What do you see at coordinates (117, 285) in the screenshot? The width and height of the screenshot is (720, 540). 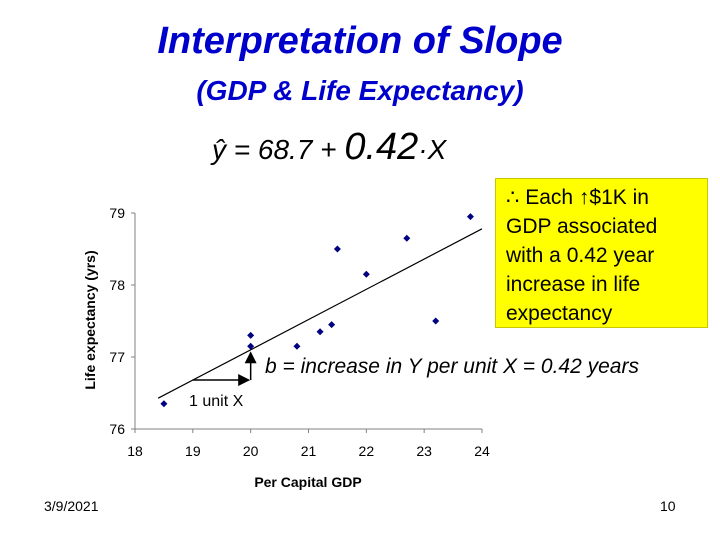 I see `y-tick-label: 78` at bounding box center [117, 285].